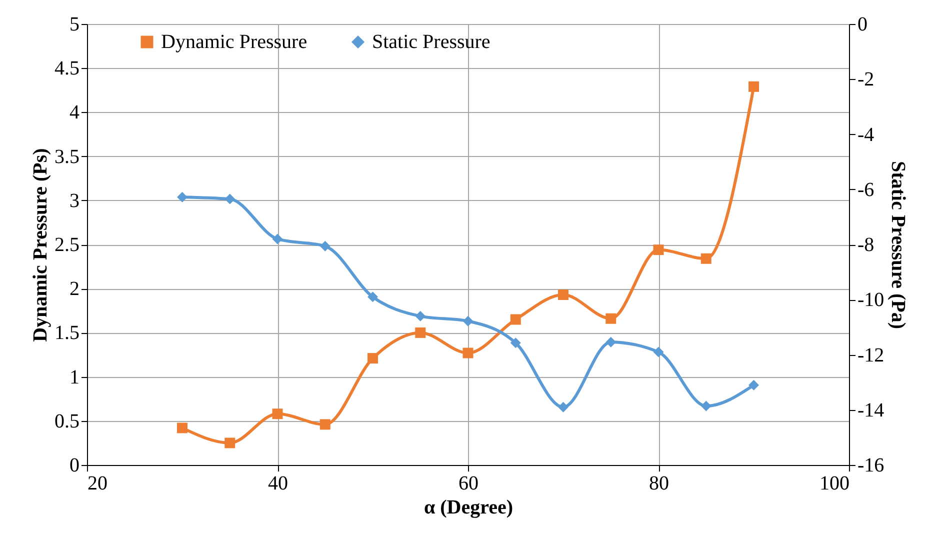 The width and height of the screenshot is (948, 538). Describe the element at coordinates (234, 42) in the screenshot. I see `legend-label: Dynamic Pressure` at that location.